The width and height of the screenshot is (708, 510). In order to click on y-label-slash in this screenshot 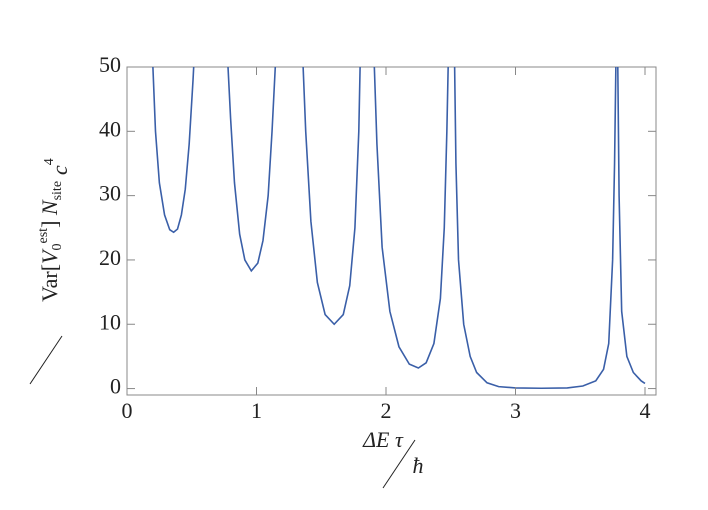, I will do `click(46, 360)`.